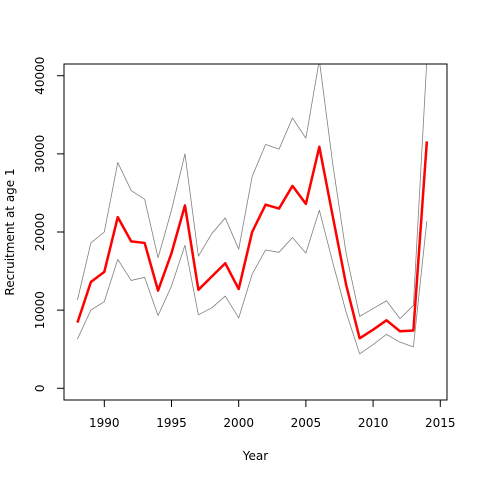 The image size is (480, 480). What do you see at coordinates (373, 423) in the screenshot?
I see `x-tick-label: 2010` at bounding box center [373, 423].